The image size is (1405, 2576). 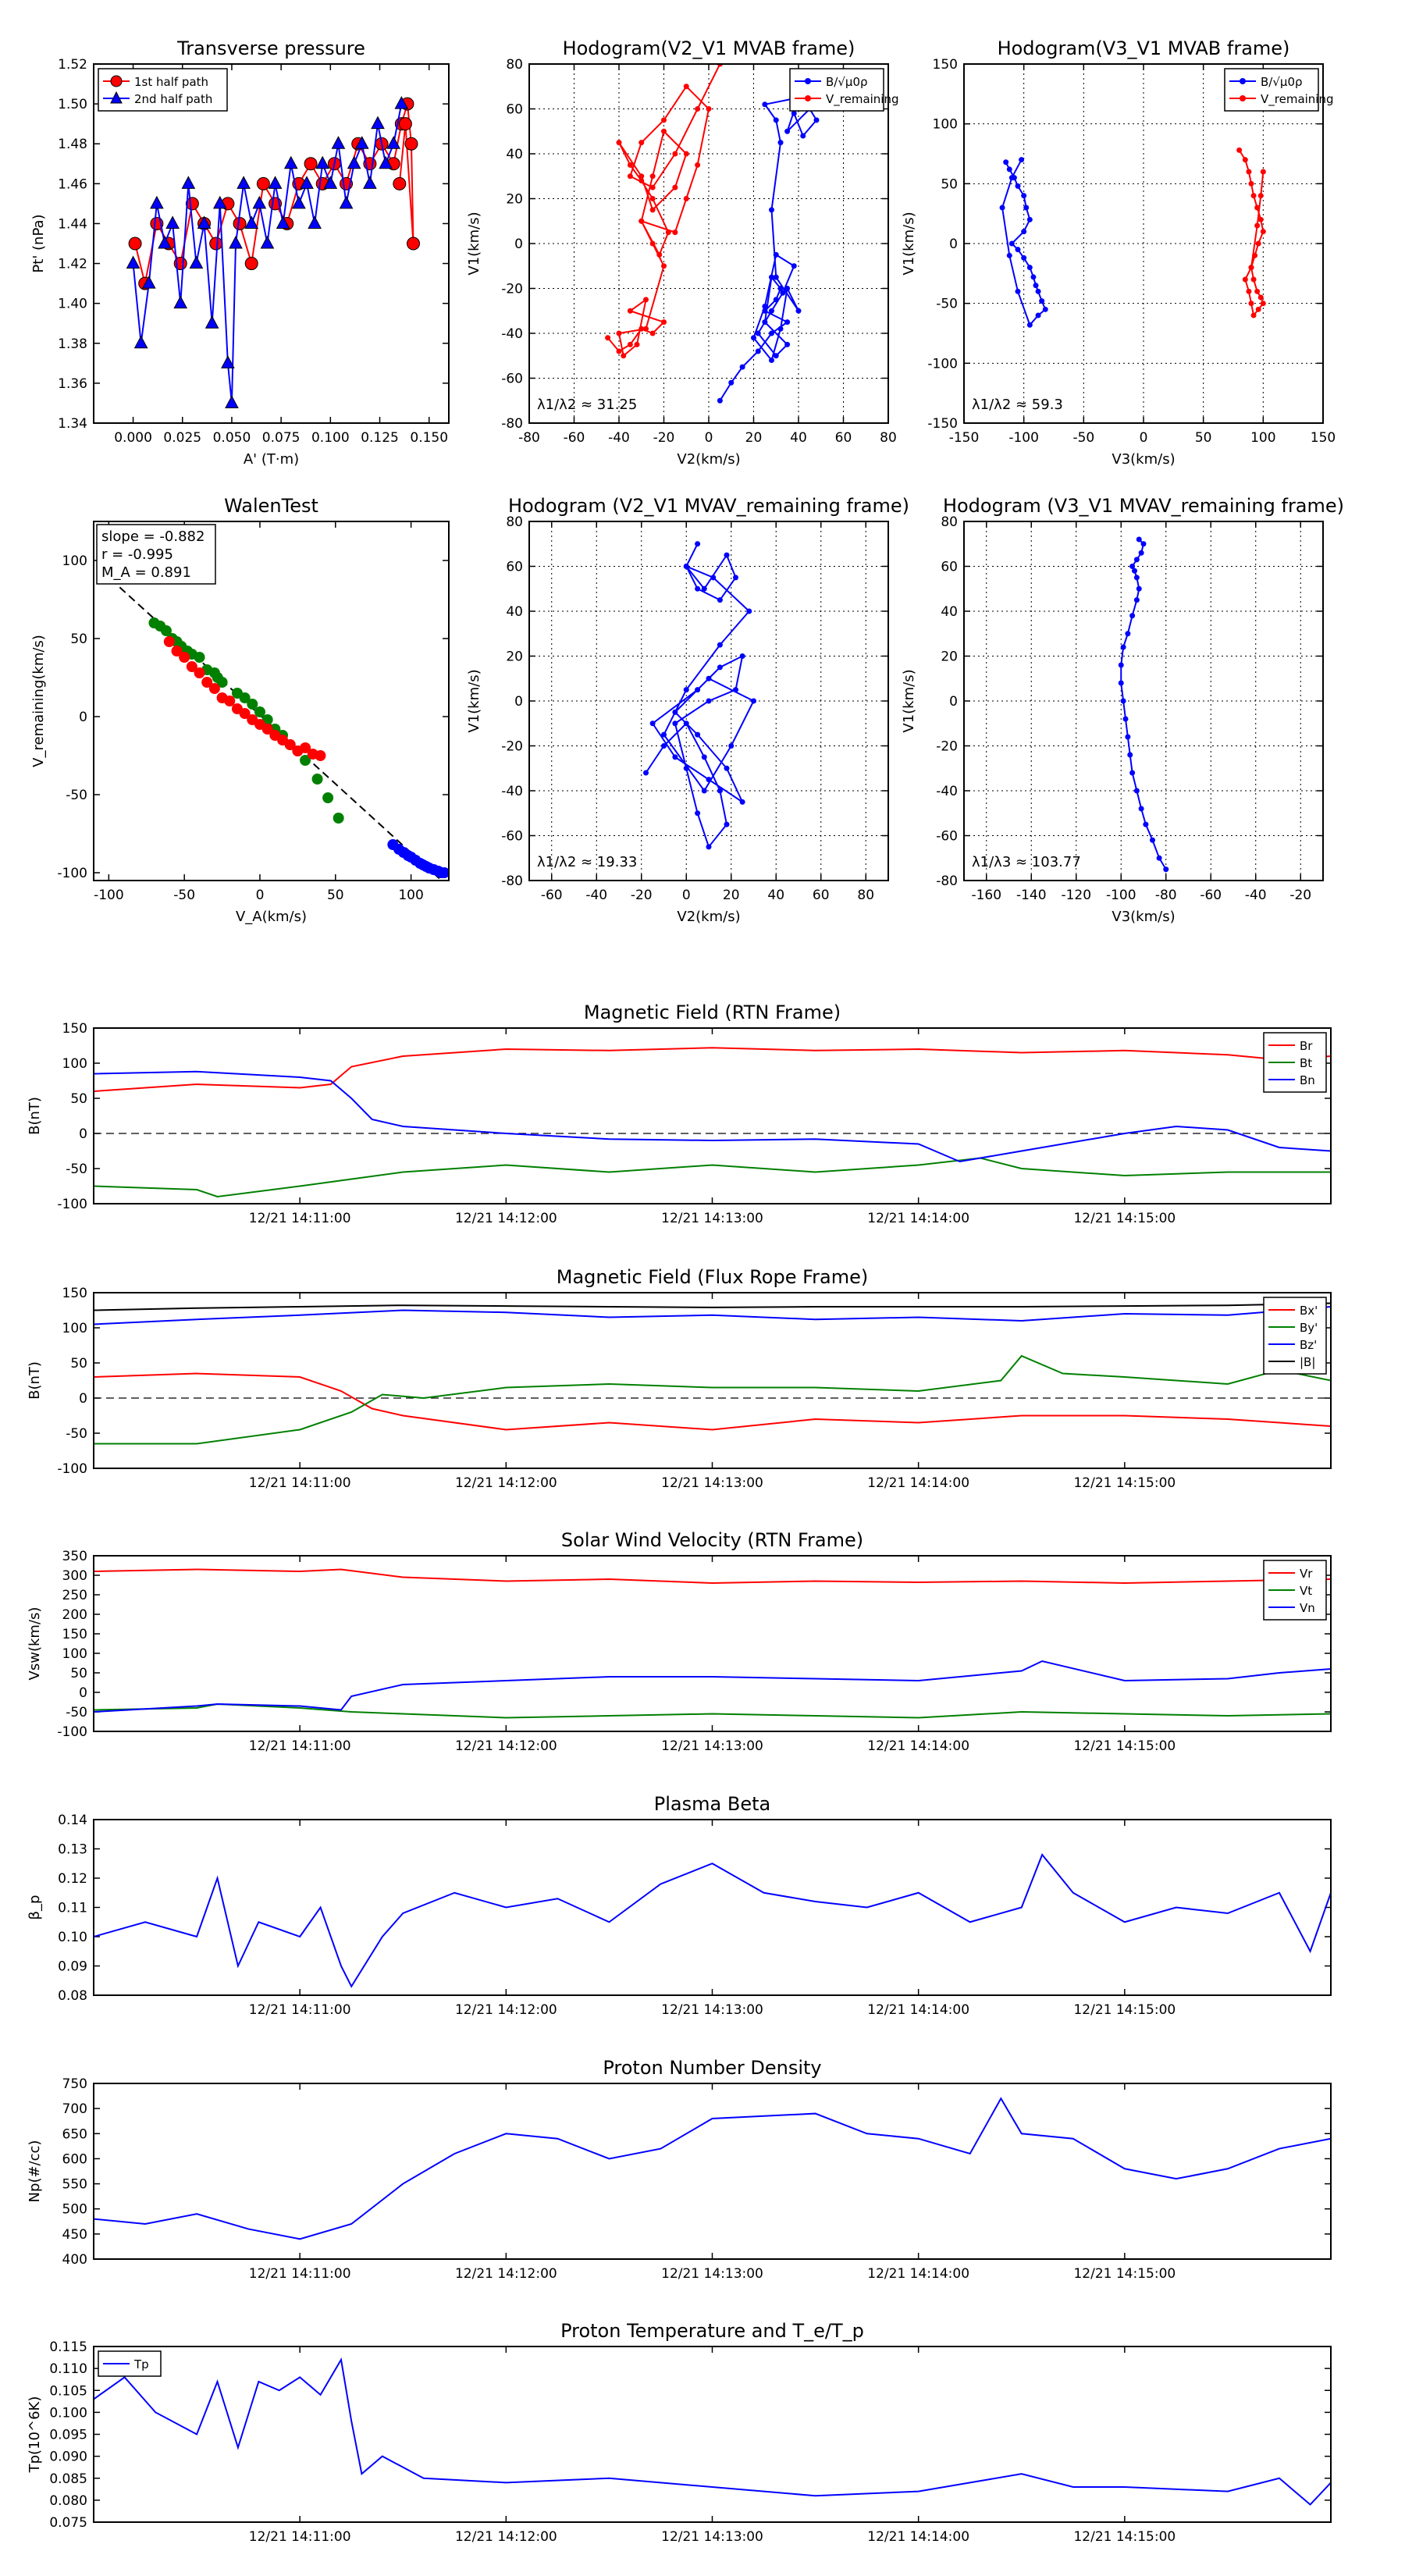 What do you see at coordinates (72, 424) in the screenshot?
I see `y-tick-label: 1.34` at bounding box center [72, 424].